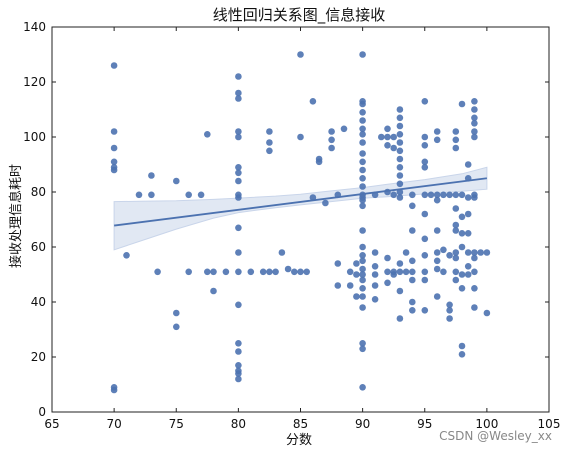 The width and height of the screenshot is (566, 453). What do you see at coordinates (176, 424) in the screenshot?
I see `x-tick-label: 75` at bounding box center [176, 424].